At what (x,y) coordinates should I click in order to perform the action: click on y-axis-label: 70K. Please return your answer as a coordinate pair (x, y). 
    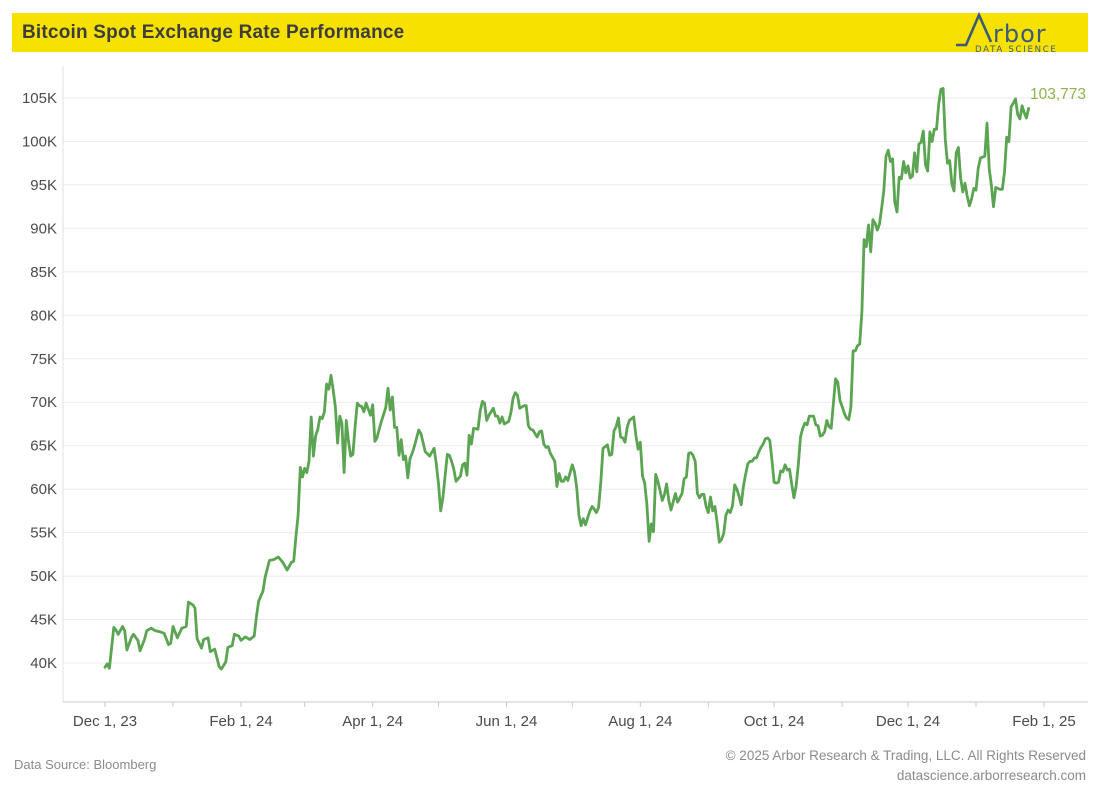
    Looking at the image, I should click on (43, 402).